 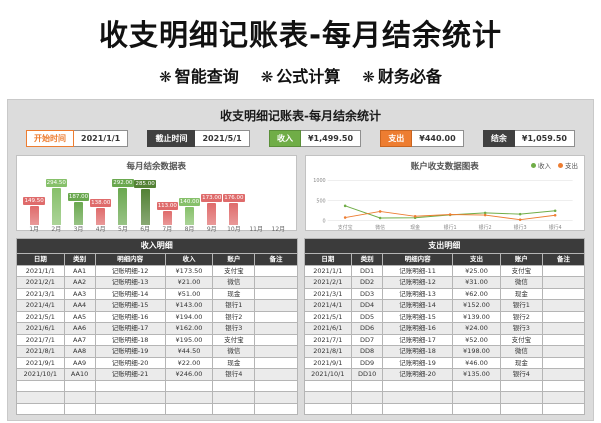 What do you see at coordinates (130, 374) in the screenshot?
I see `cell: 记账明细-21` at bounding box center [130, 374].